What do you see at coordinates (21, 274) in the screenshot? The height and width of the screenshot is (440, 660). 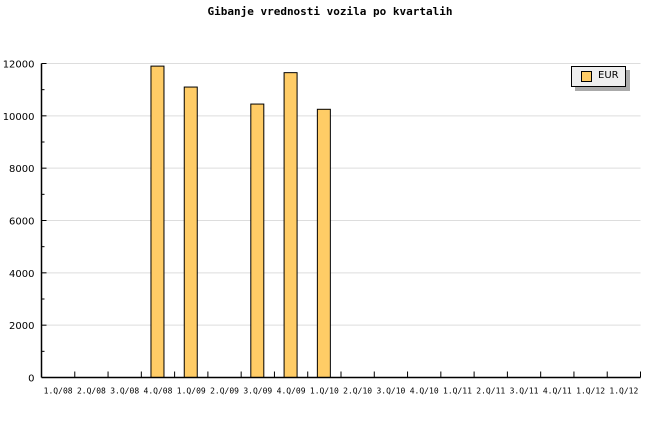 I see `y-tick-label: 4000` at bounding box center [21, 274].